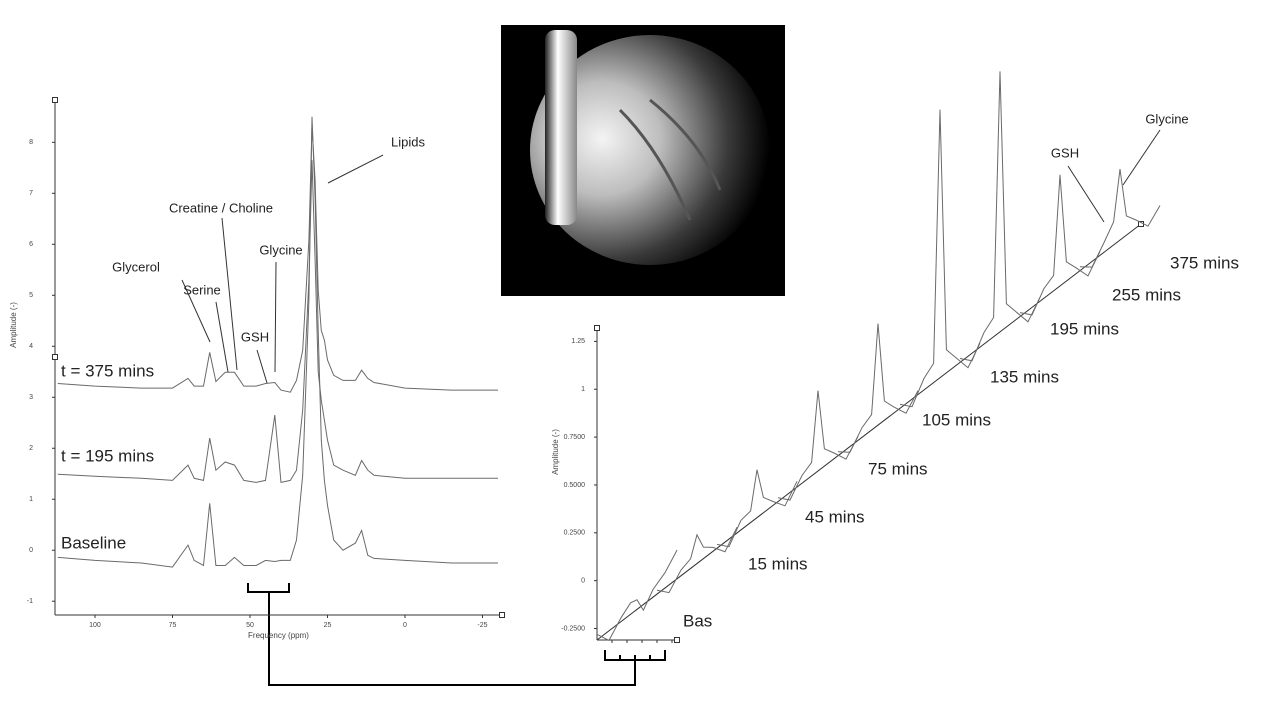 Image resolution: width=1269 pixels, height=719 pixels. What do you see at coordinates (328, 625) in the screenshot?
I see `x-tick-label: 25` at bounding box center [328, 625].